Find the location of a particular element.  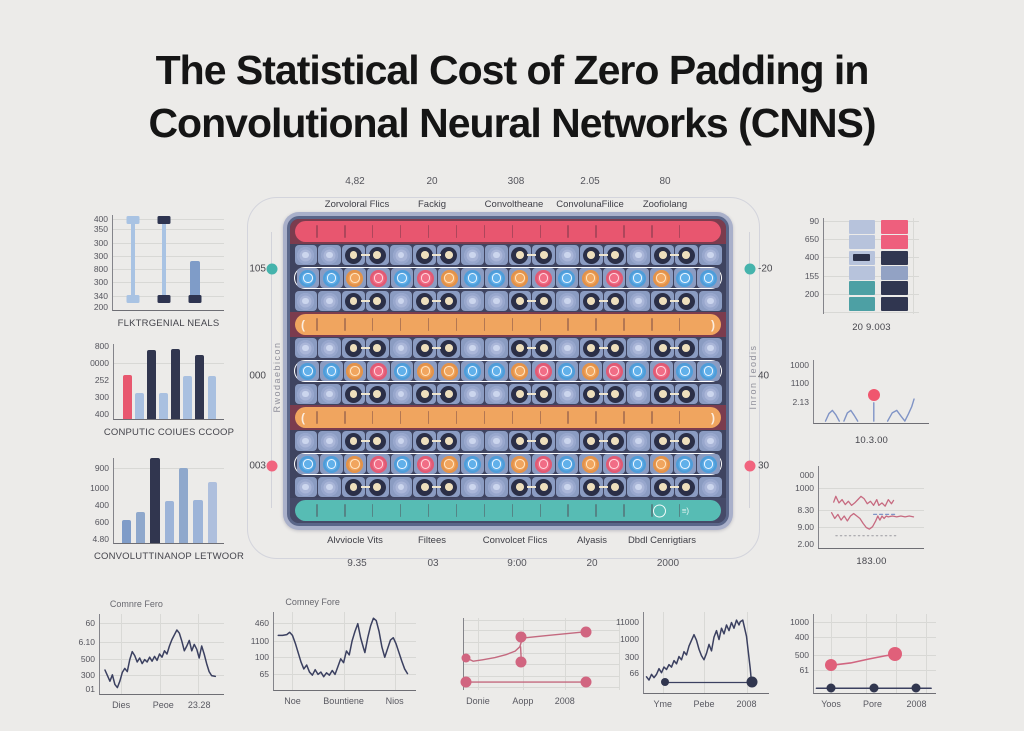

x-tick-label: Nios is located at coordinates (394, 701).